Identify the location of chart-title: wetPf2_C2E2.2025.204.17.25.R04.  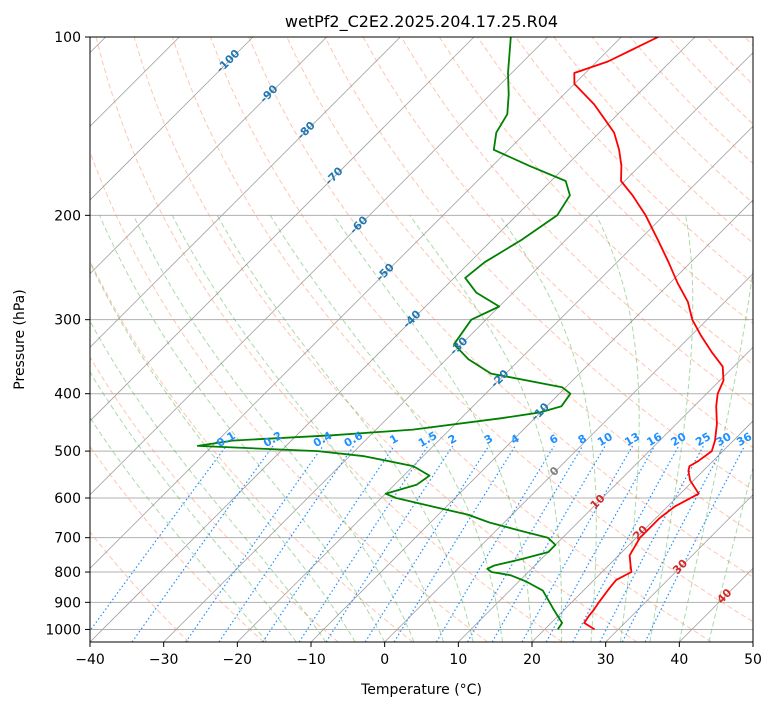
(421, 22).